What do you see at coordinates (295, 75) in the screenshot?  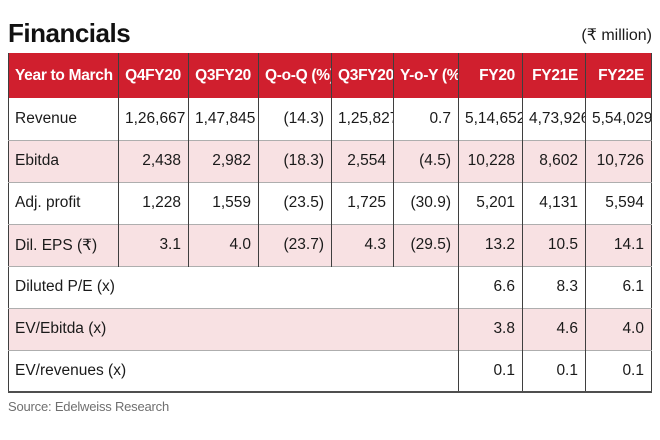 I see `header-cell-qoq: Q-o-Q (%)` at bounding box center [295, 75].